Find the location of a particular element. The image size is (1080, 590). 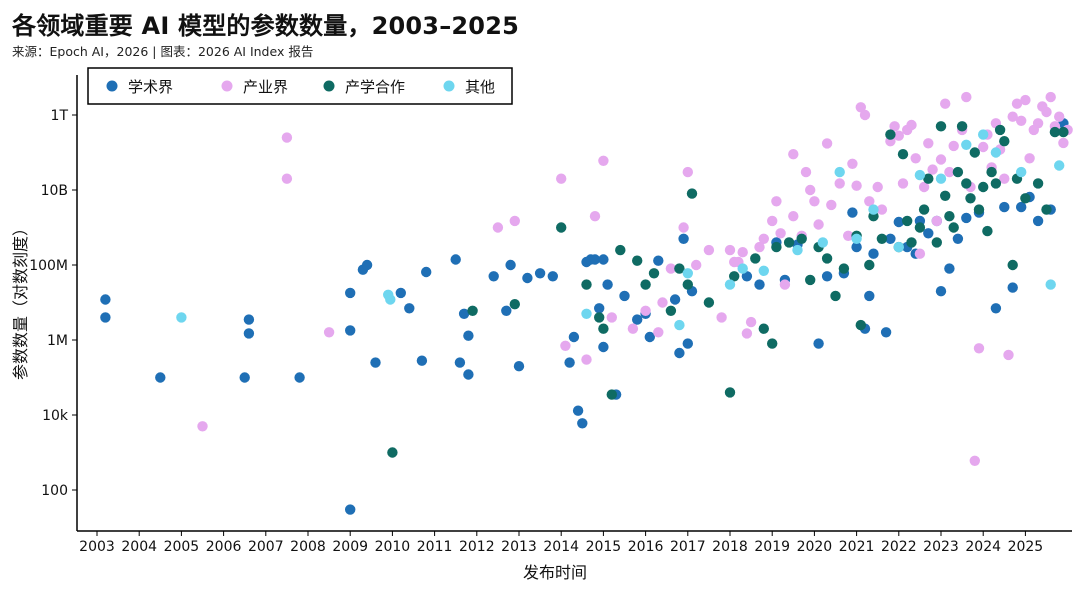

x-tick-label: 2025 is located at coordinates (1026, 547).